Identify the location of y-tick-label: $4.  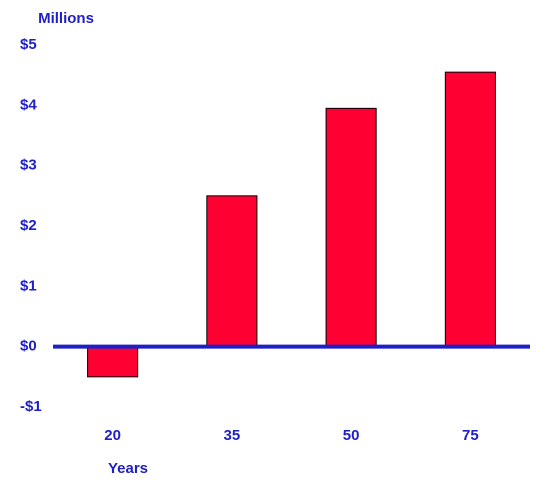
(28, 104).